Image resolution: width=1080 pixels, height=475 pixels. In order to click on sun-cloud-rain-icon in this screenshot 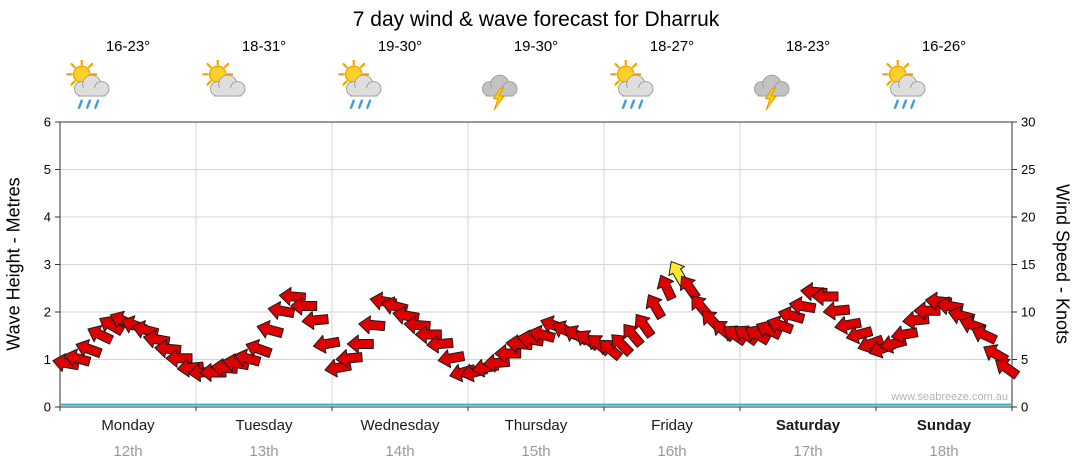, I will do `click(88, 85)`.